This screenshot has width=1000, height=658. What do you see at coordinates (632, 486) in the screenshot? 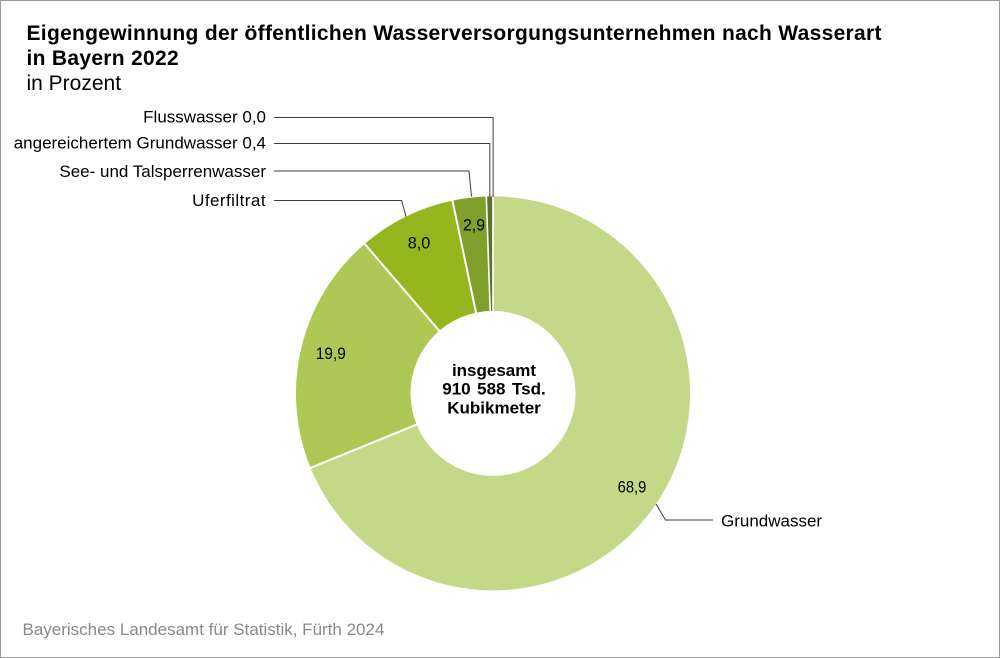
I see `svg-text: 68,9` at bounding box center [632, 486].